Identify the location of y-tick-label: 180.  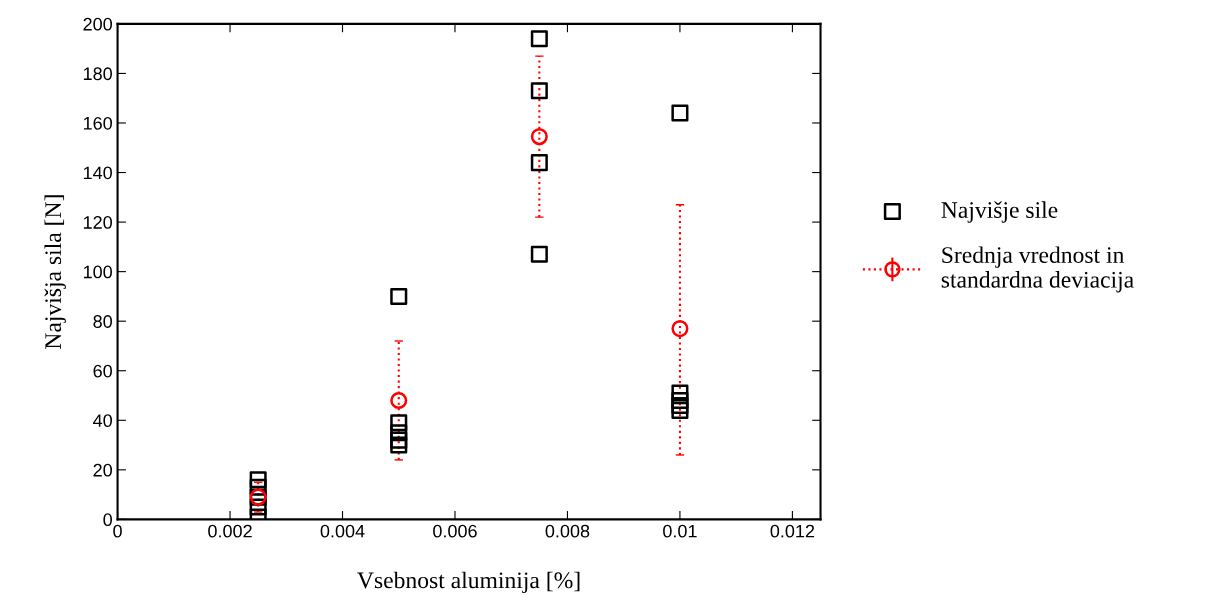
(97, 74).